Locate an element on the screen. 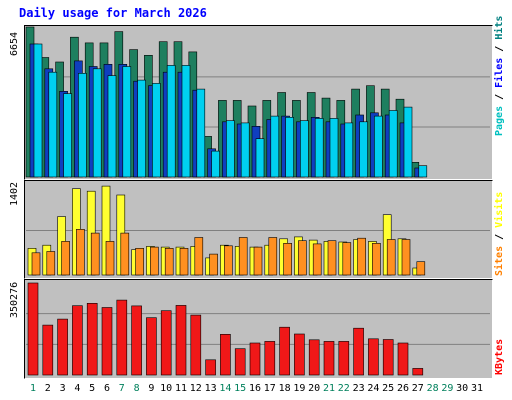 The height and width of the screenshot is (400, 512). day-label-30: 30 is located at coordinates (462, 388).